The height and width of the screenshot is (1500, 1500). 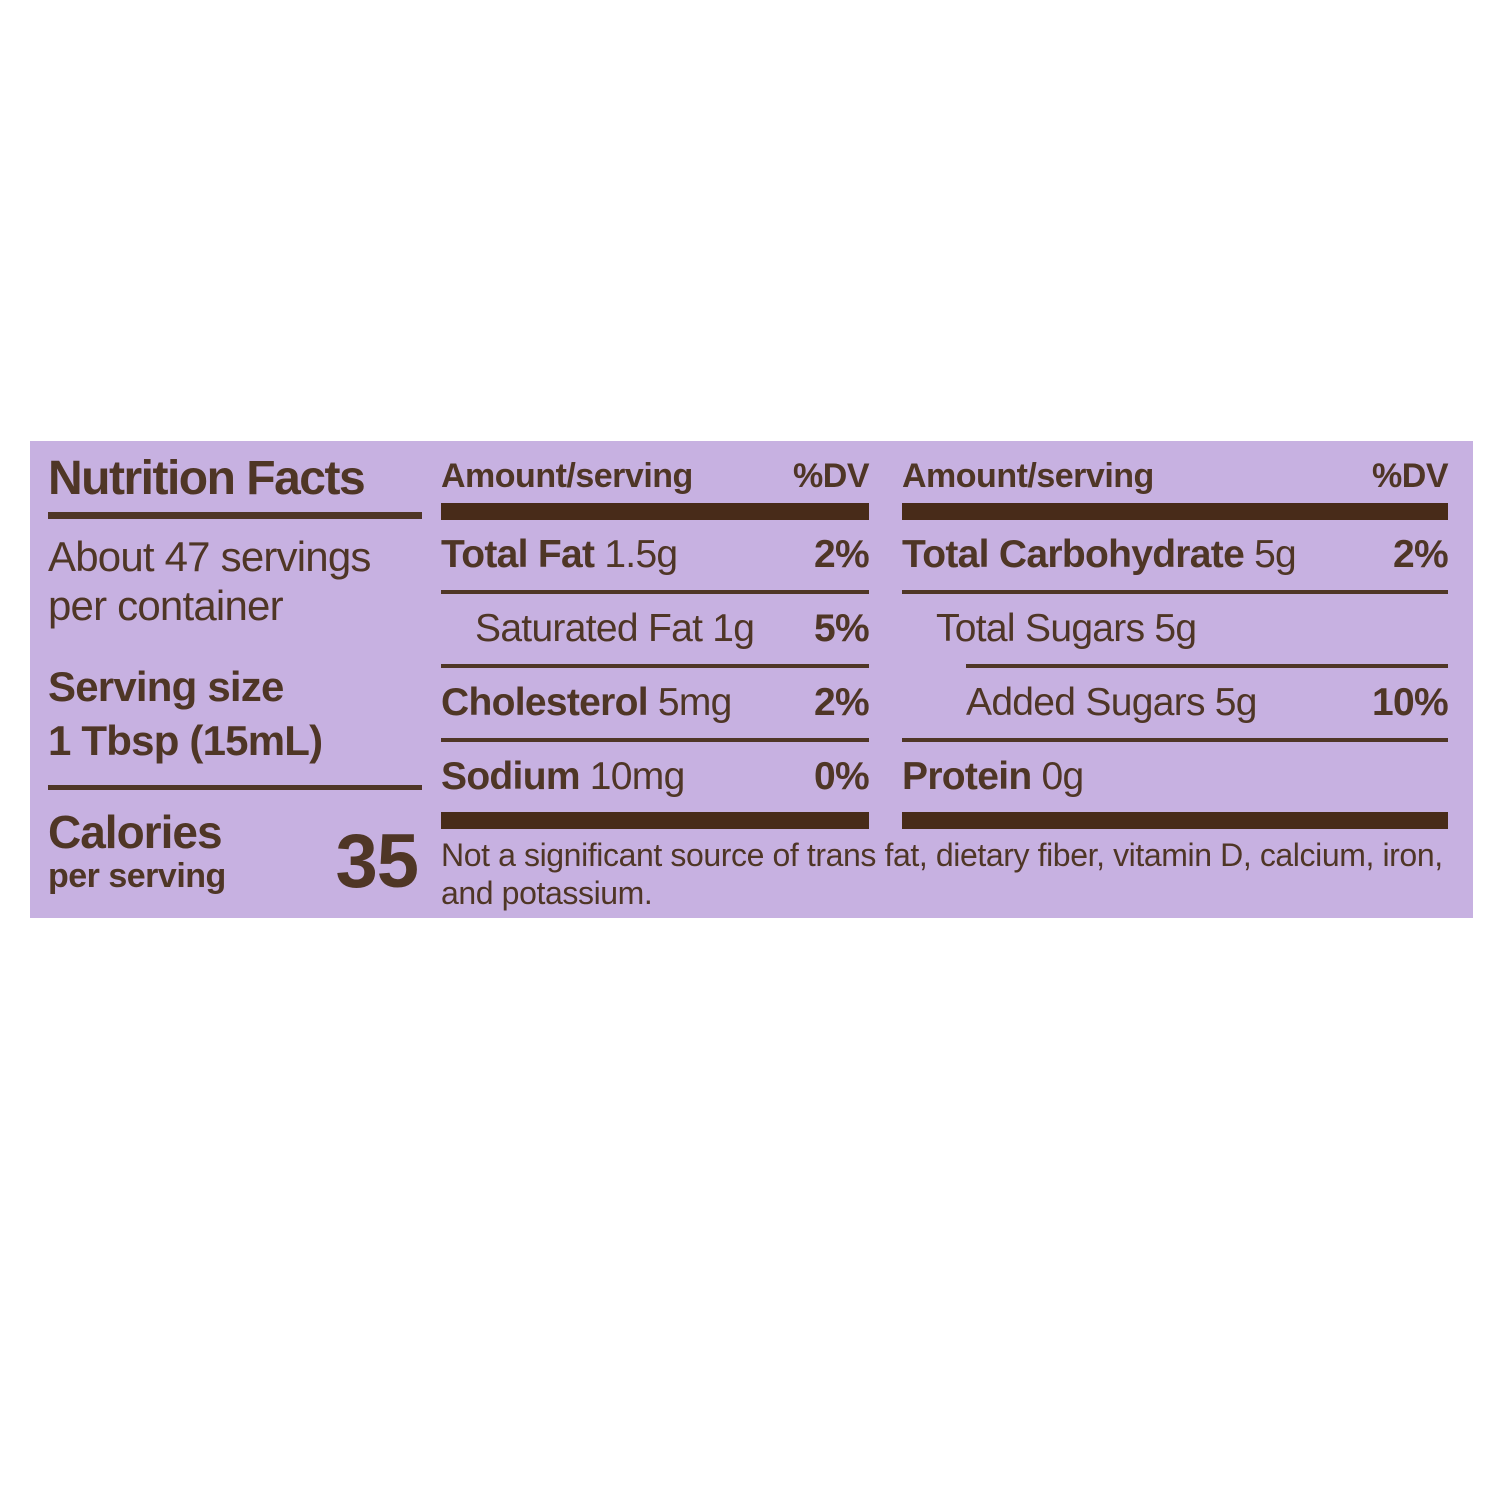 What do you see at coordinates (1207, 666) in the screenshot?
I see `row-divider-indented` at bounding box center [1207, 666].